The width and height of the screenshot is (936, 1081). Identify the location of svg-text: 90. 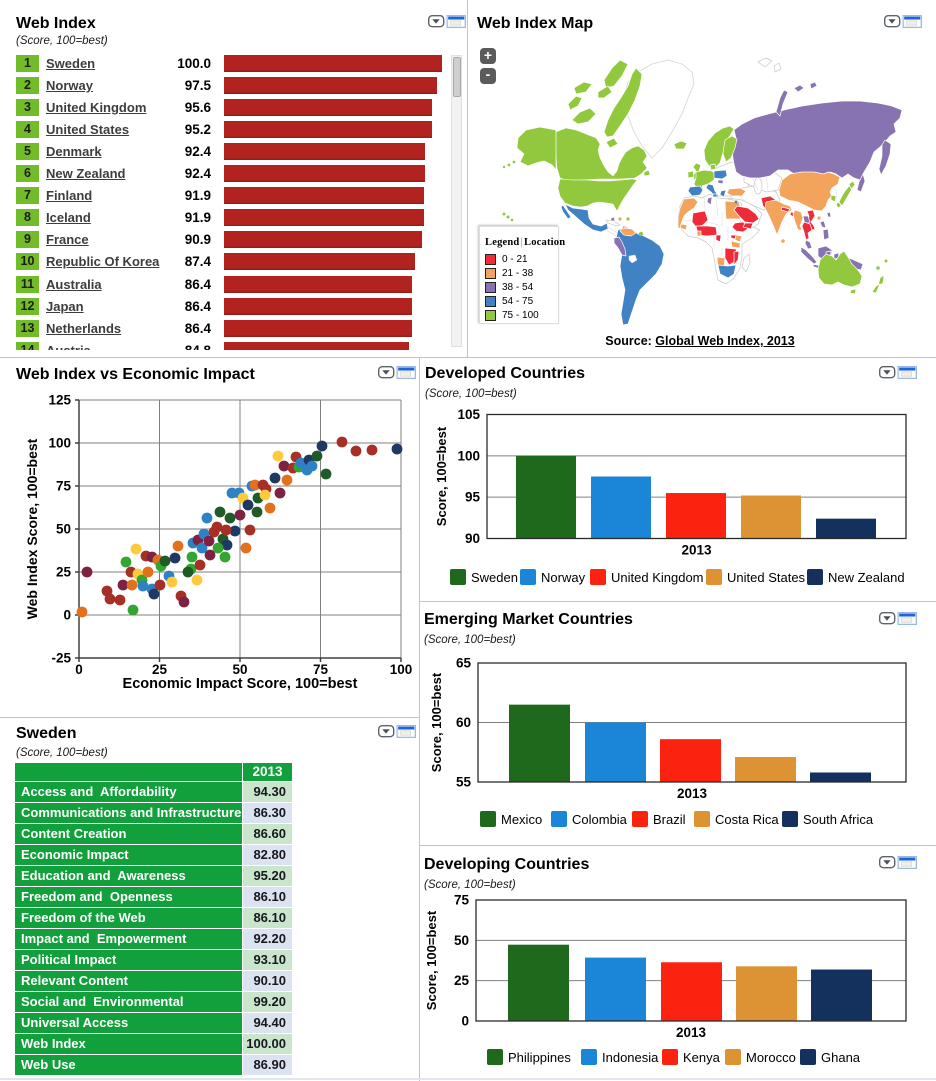
(472, 538).